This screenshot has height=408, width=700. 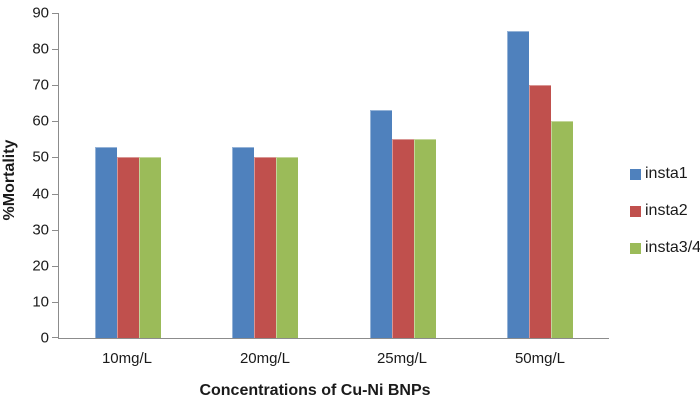 I want to click on legend-entry: insta1, so click(x=665, y=174).